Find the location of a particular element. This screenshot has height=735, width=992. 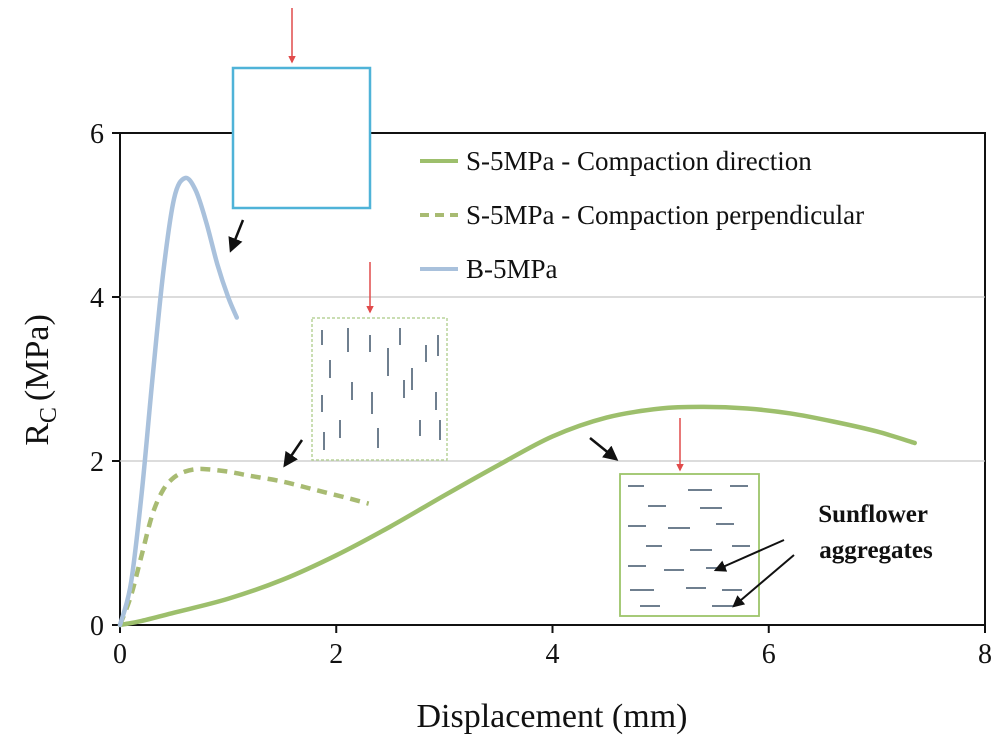

series-line-s-5mpa-compaction-perpendicular is located at coordinates (243, 546).